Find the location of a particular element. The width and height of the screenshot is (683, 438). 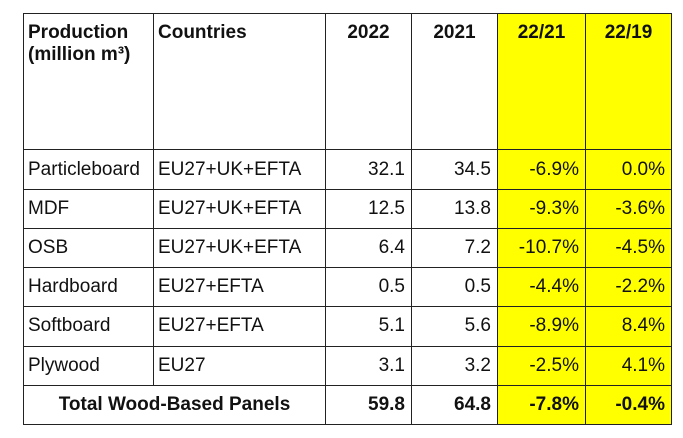

table-row: Plywood EU27 3.1 3.2 -2.5% 4.1% is located at coordinates (347, 365).